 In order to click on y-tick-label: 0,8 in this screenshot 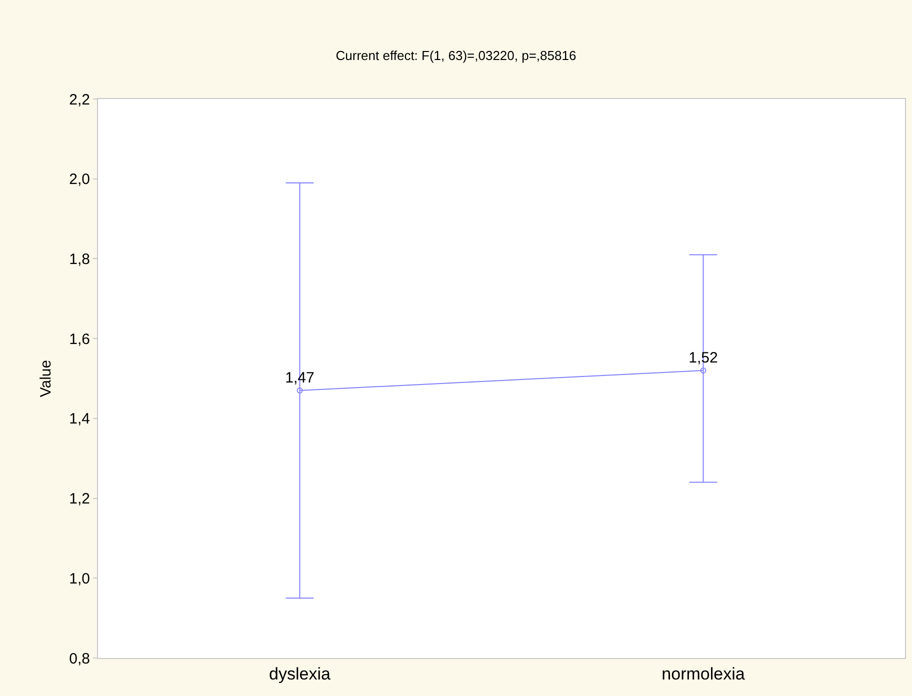, I will do `click(79, 659)`.